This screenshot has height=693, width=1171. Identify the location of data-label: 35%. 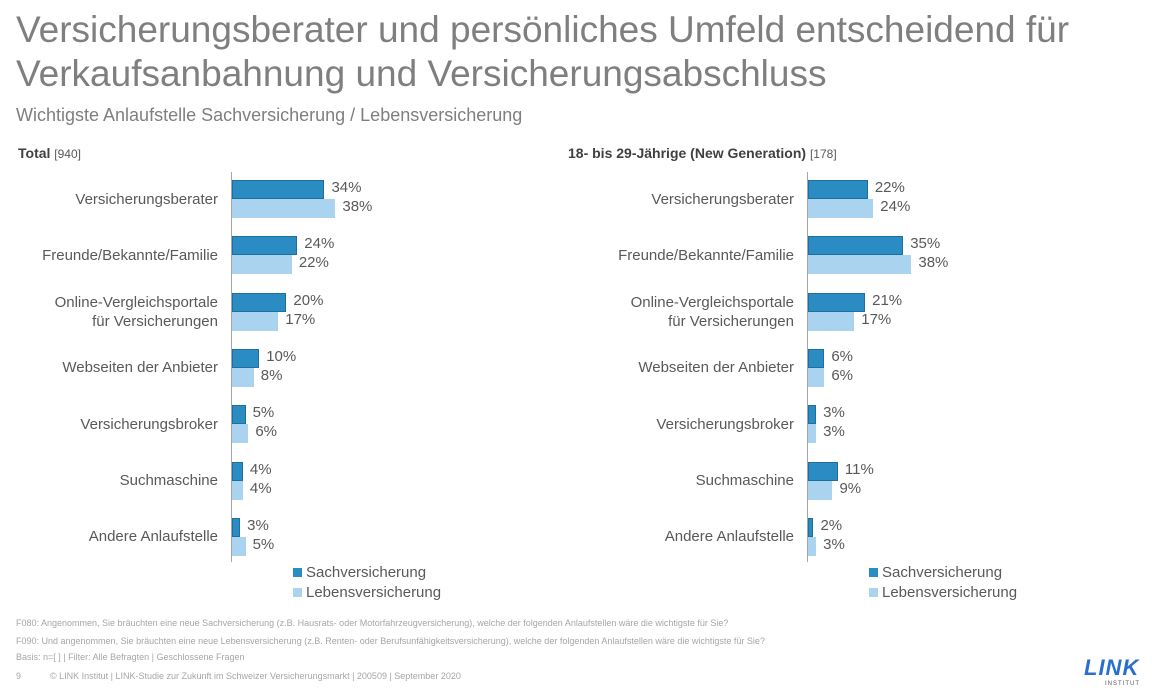
(925, 244).